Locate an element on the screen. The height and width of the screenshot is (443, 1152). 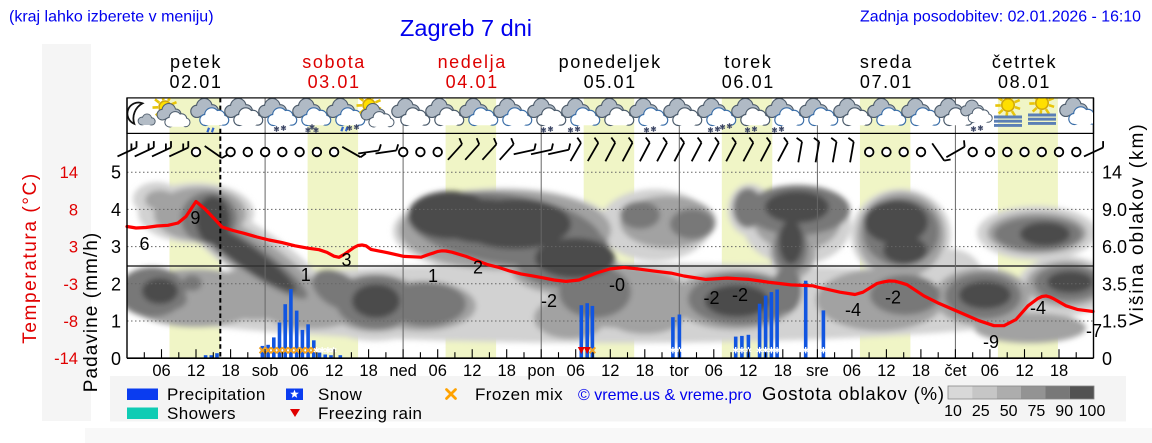
svg-text: Snow is located at coordinates (340, 394).